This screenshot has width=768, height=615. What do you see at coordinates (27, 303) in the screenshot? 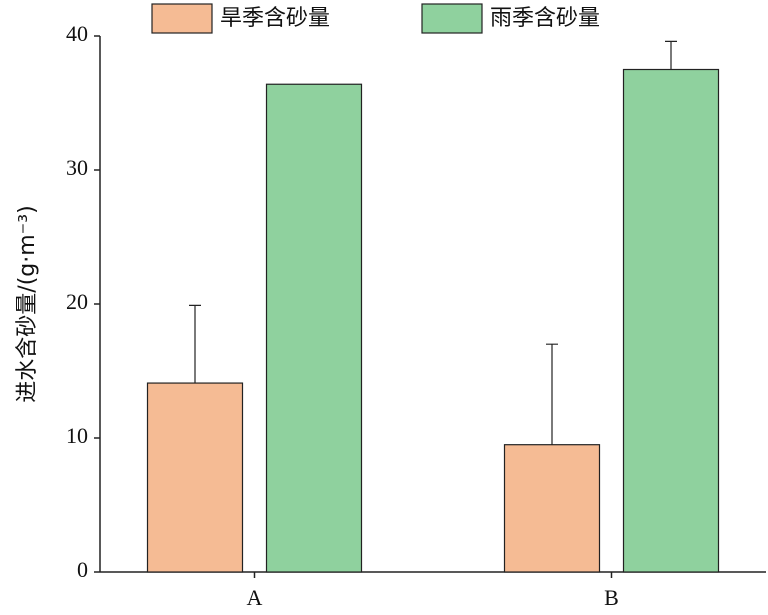
I see `y-axis-label: 进水含砂量/(g·m⁻³)` at bounding box center [27, 303].